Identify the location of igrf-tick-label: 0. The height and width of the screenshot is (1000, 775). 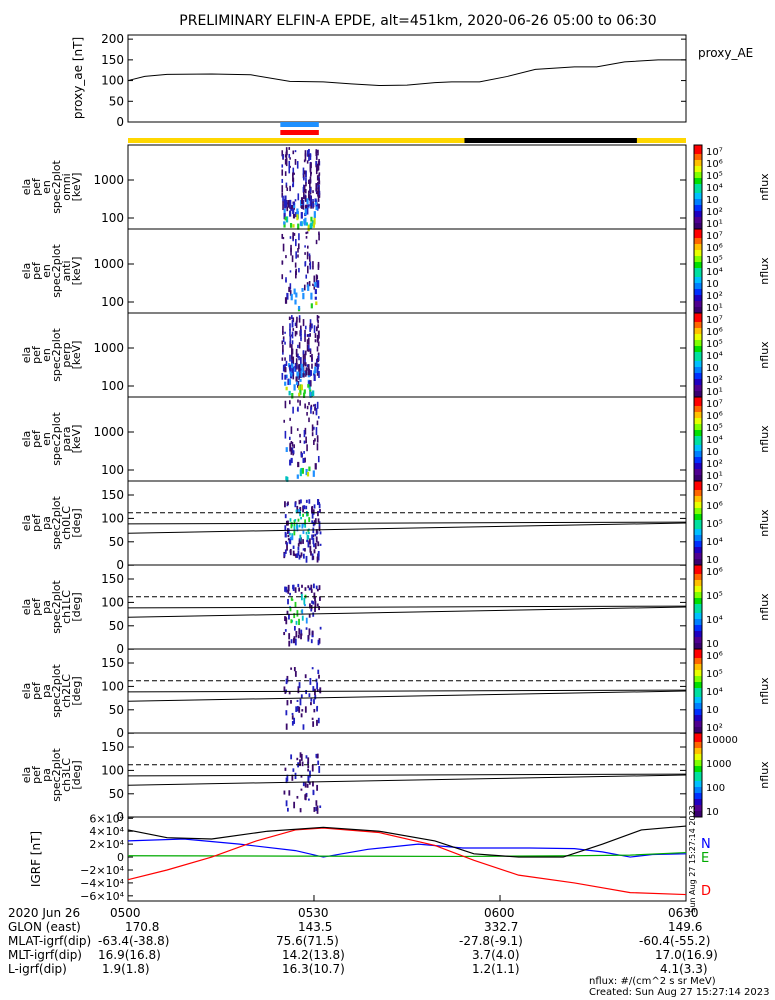
(120, 857).